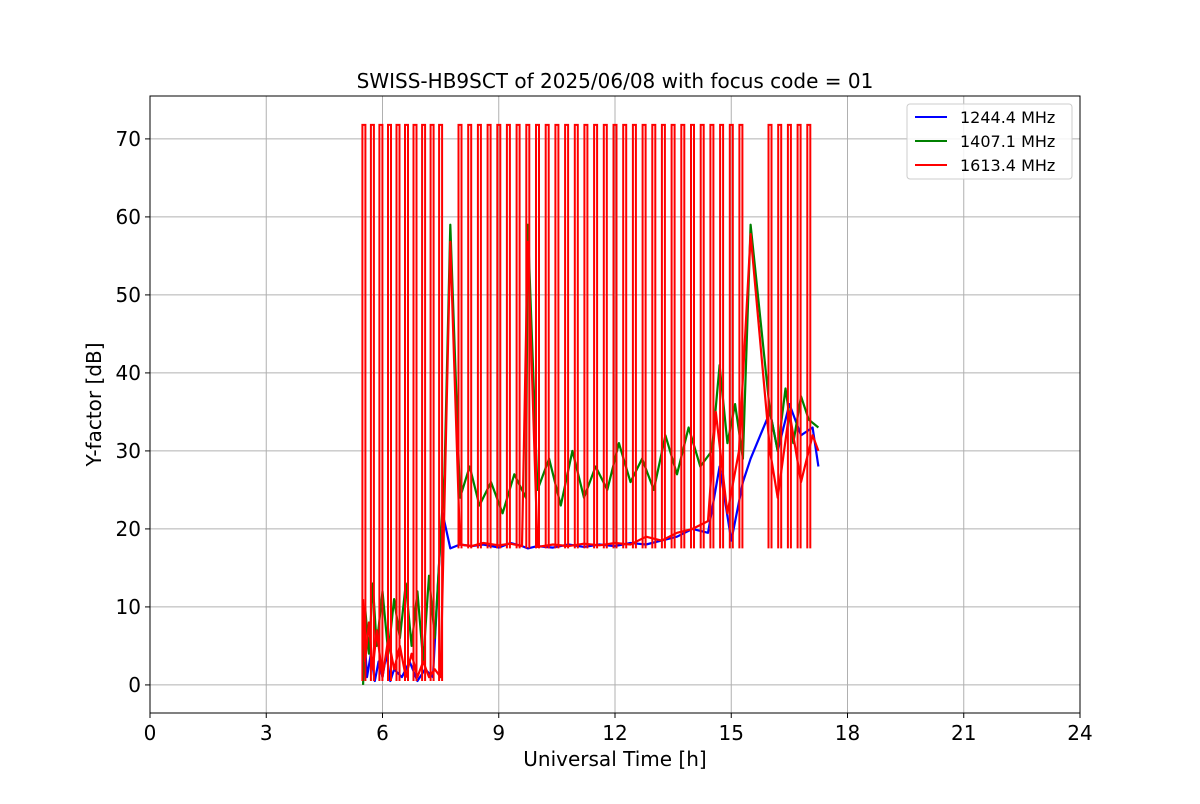  I want to click on y-tick-label: 60, so click(128, 217).